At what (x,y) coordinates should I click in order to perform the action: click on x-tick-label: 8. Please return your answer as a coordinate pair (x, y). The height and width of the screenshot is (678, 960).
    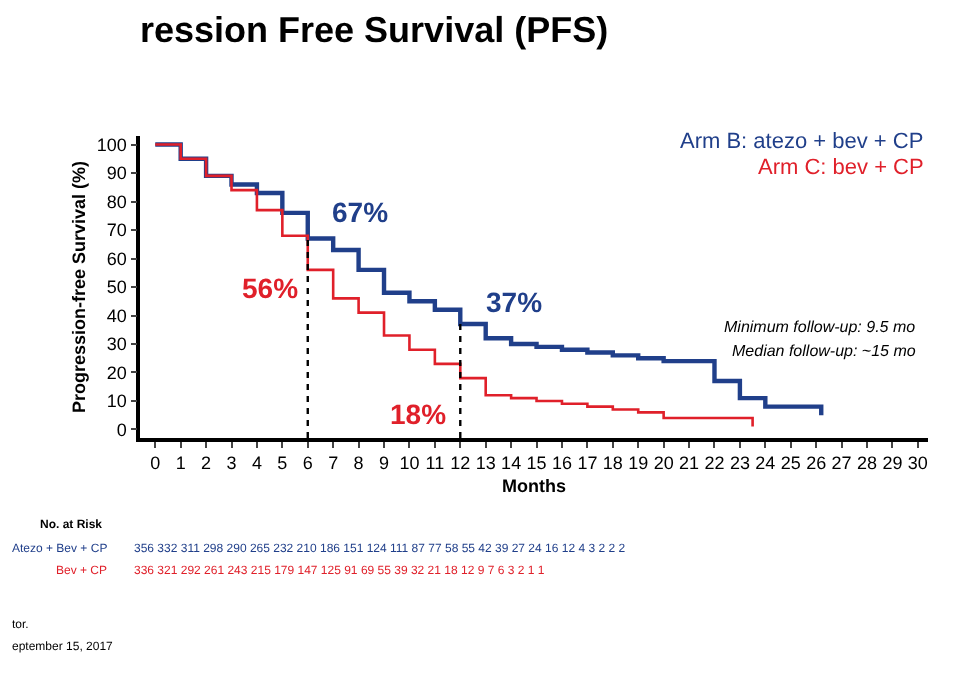
    Looking at the image, I should click on (358, 463).